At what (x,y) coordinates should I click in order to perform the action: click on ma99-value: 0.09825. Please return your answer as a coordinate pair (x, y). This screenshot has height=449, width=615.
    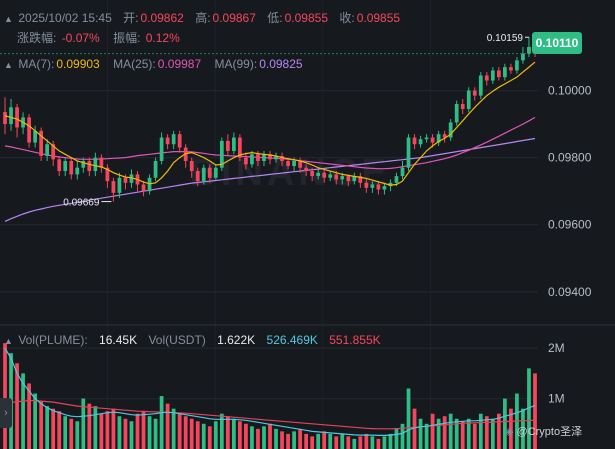
    Looking at the image, I should click on (281, 64).